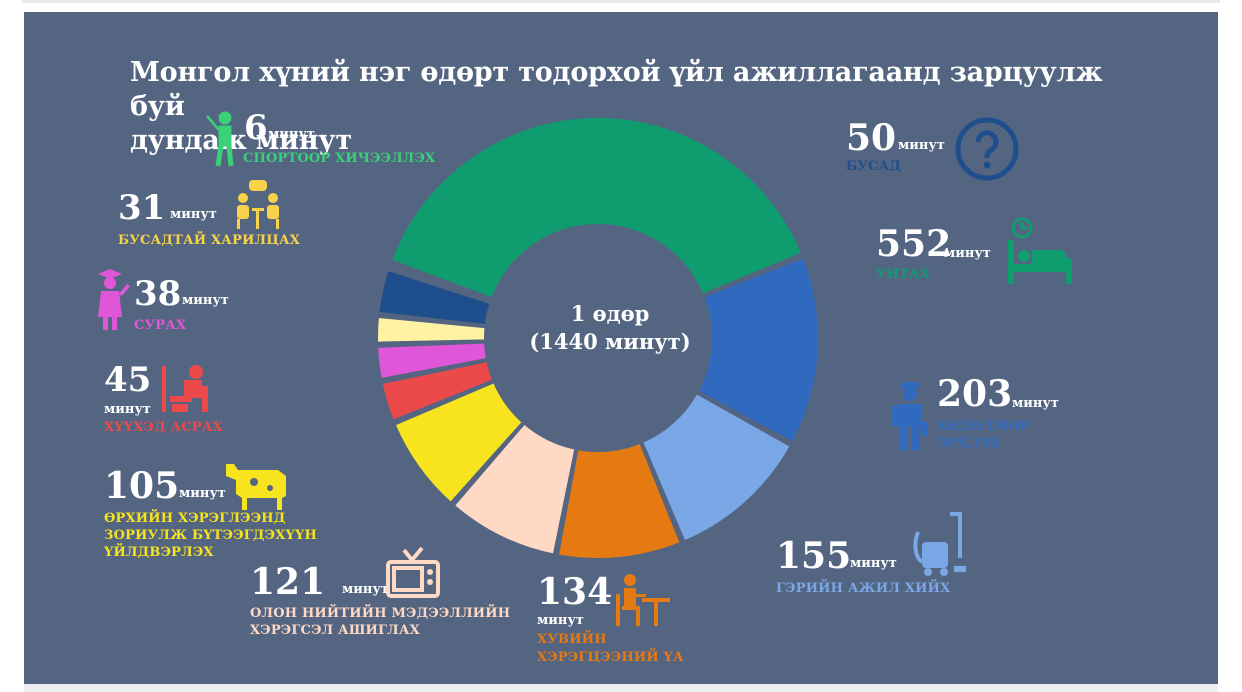 The image size is (1242, 692). Describe the element at coordinates (903, 274) in the screenshot. I see `label-sleep: УНТАХ` at that location.